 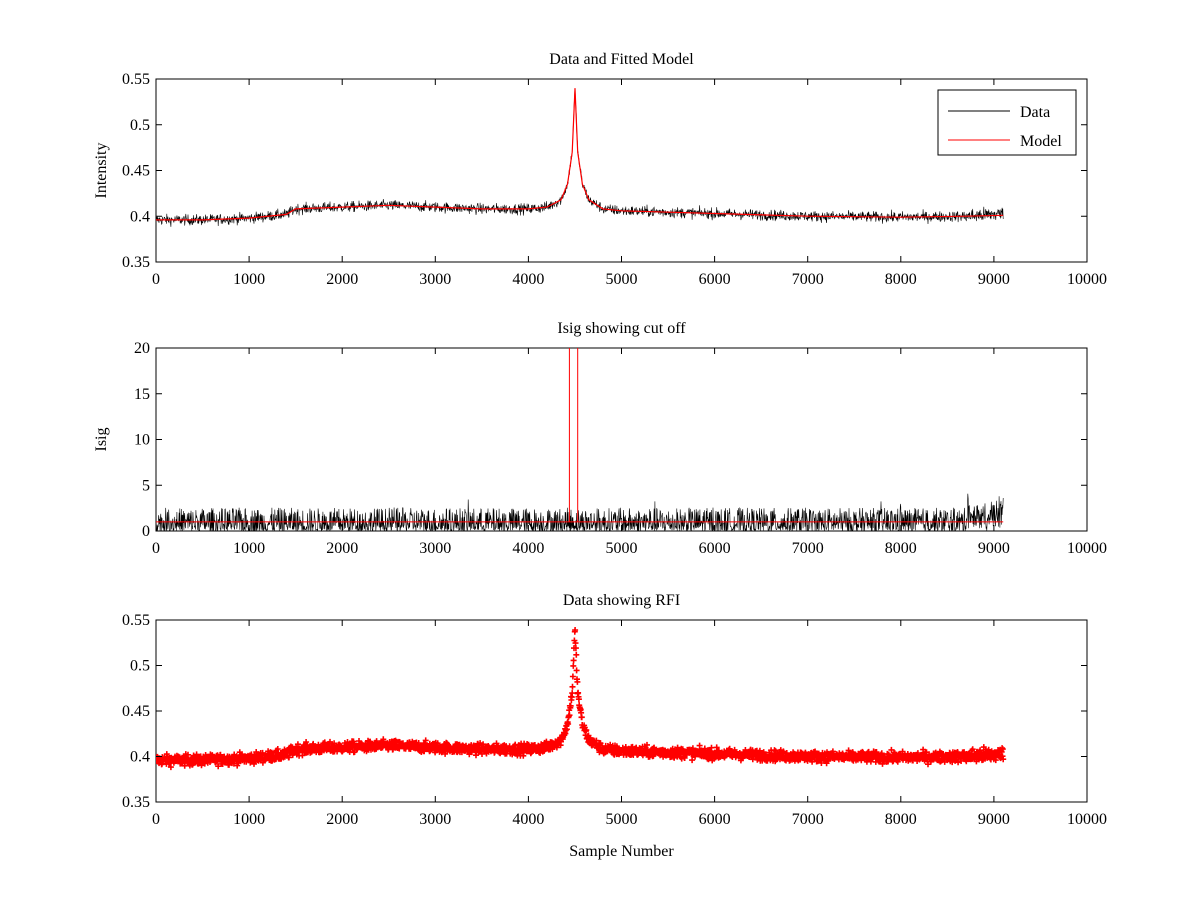 What do you see at coordinates (142, 440) in the screenshot?
I see `y-tick-label: 10` at bounding box center [142, 440].